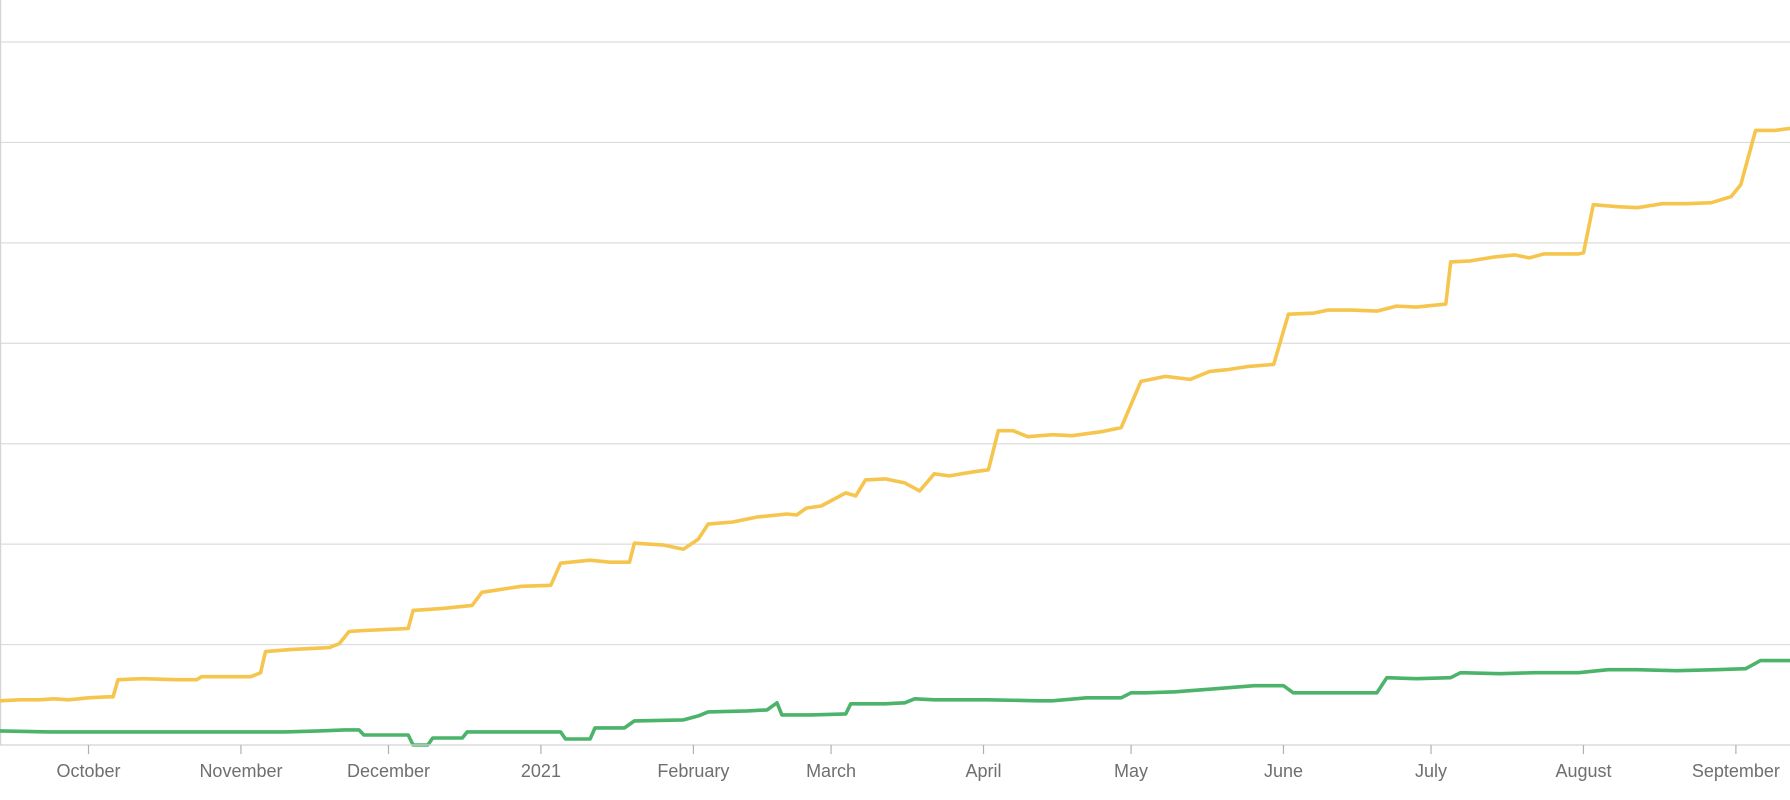  Describe the element at coordinates (388, 771) in the screenshot. I see `x-tick-label: December` at that location.